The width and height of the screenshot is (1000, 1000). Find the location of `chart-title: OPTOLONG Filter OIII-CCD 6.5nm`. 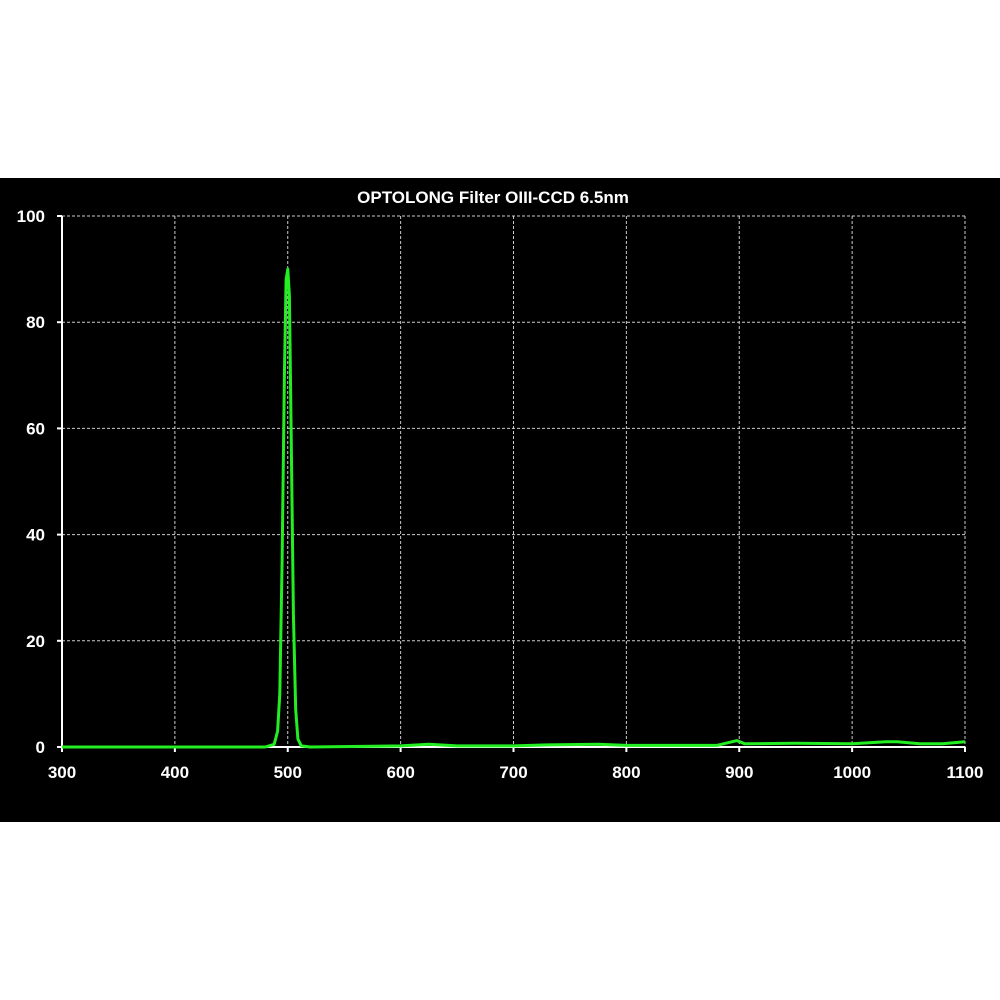

chart-title: OPTOLONG Filter OIII-CCD 6.5nm is located at coordinates (493, 197).